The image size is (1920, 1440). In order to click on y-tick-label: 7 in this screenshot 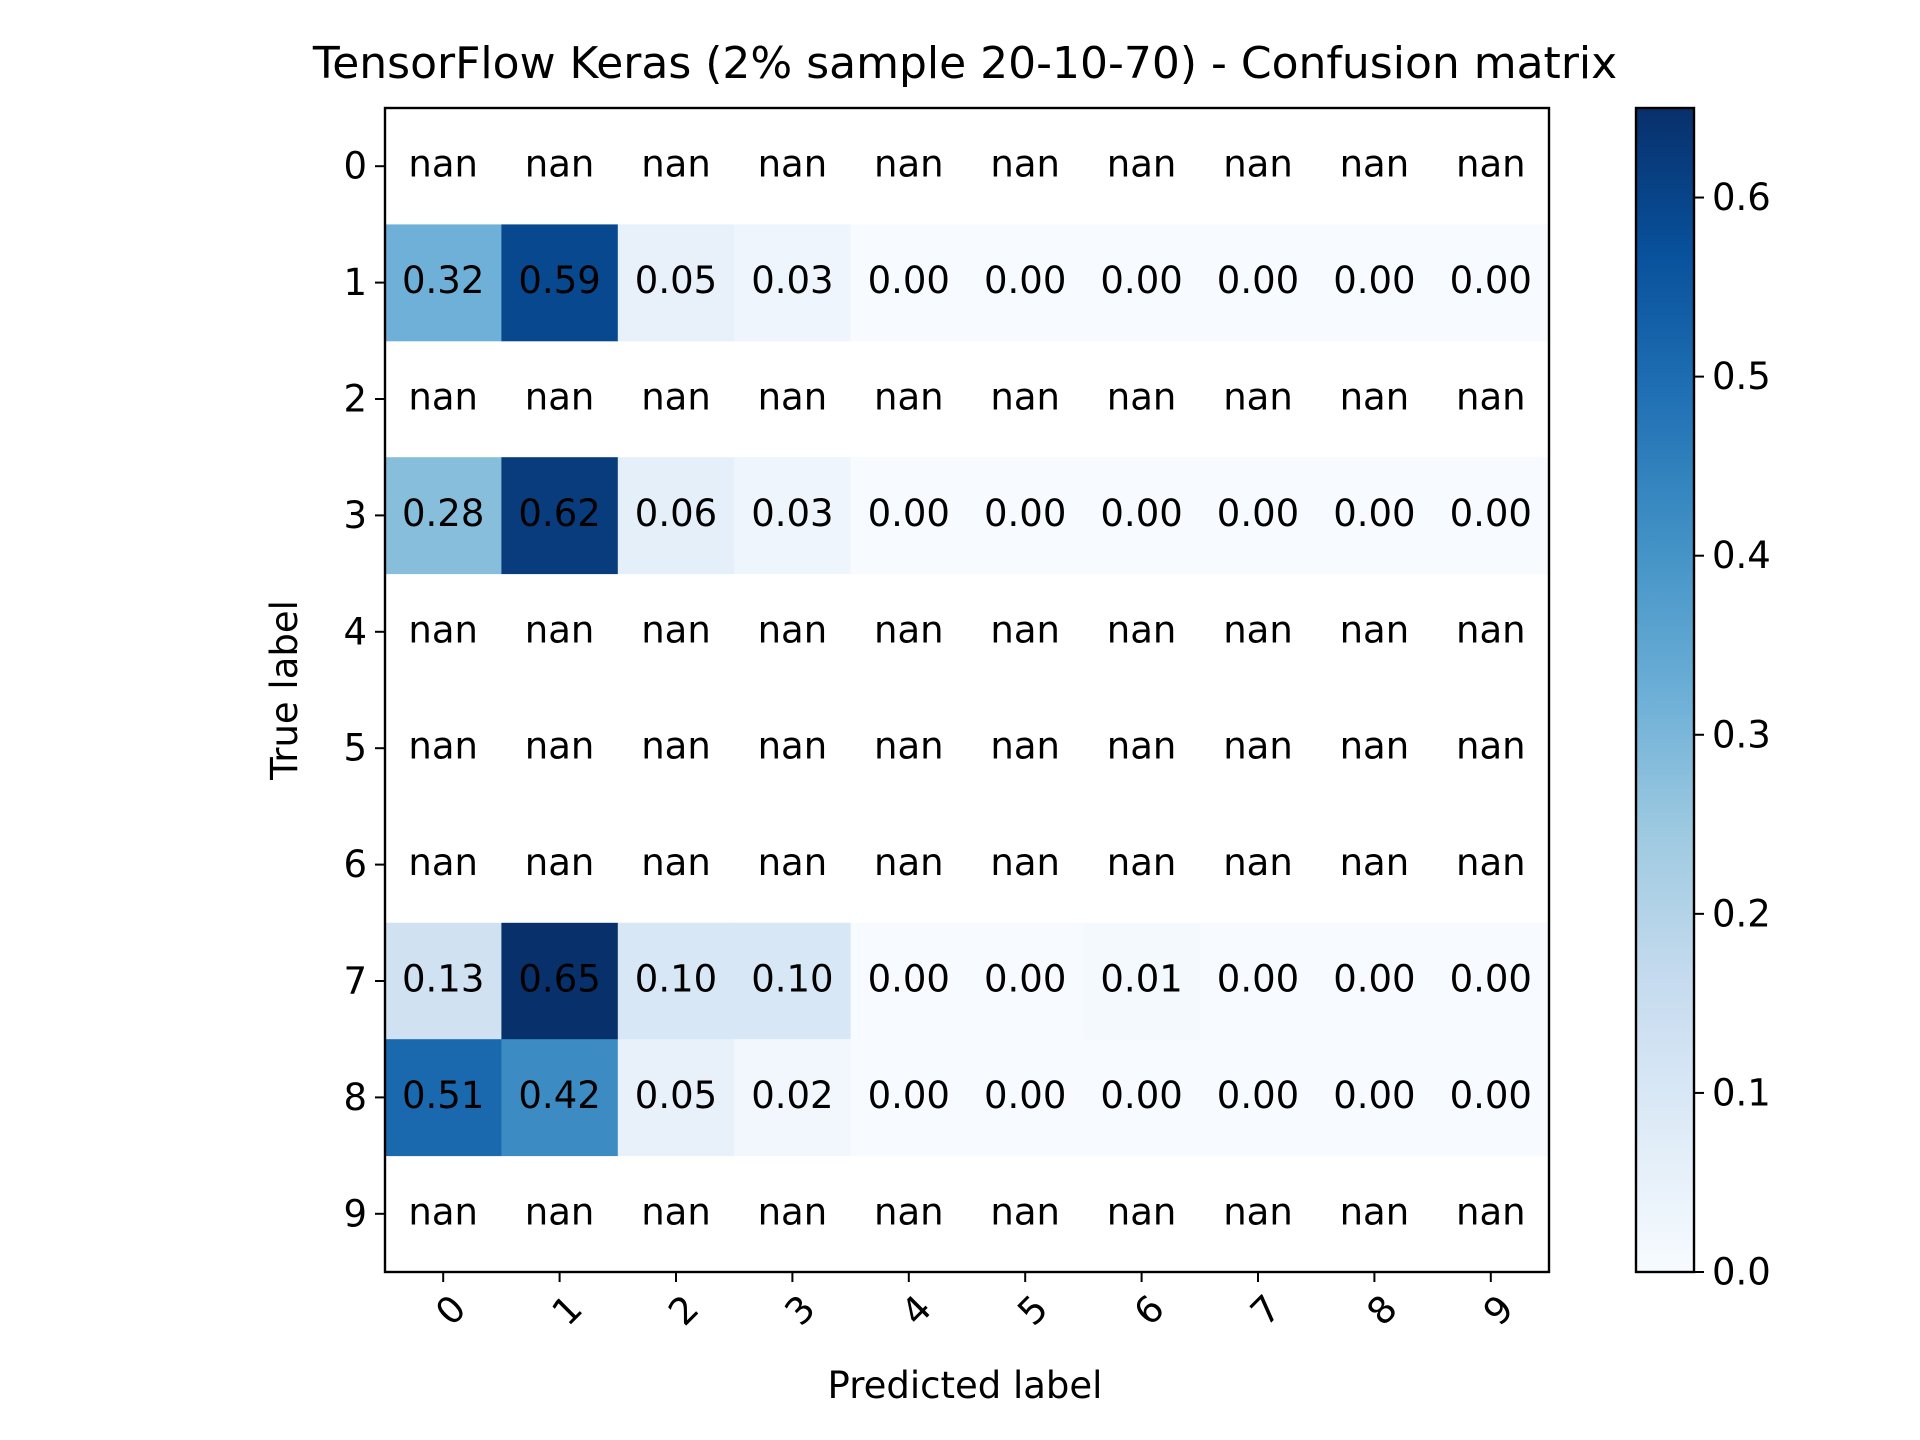, I will do `click(355, 981)`.